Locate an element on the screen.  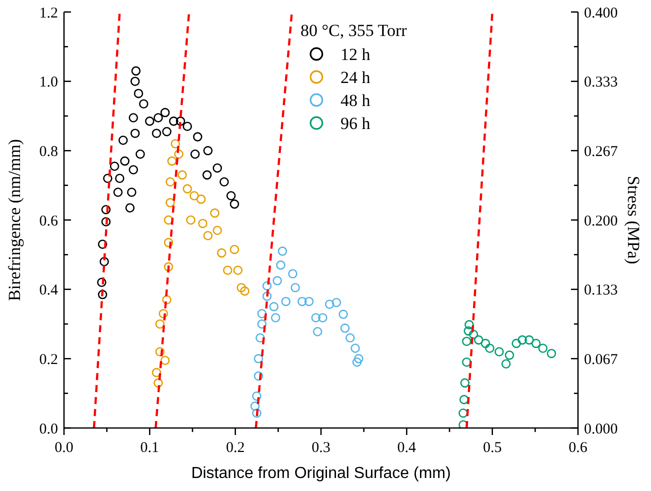
x-tick-label: 0.6 is located at coordinates (578, 448).